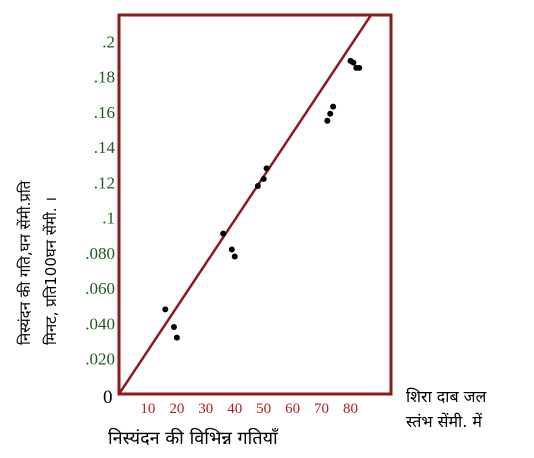 The height and width of the screenshot is (458, 534). Describe the element at coordinates (104, 112) in the screenshot. I see `y-tick-label: .16` at that location.